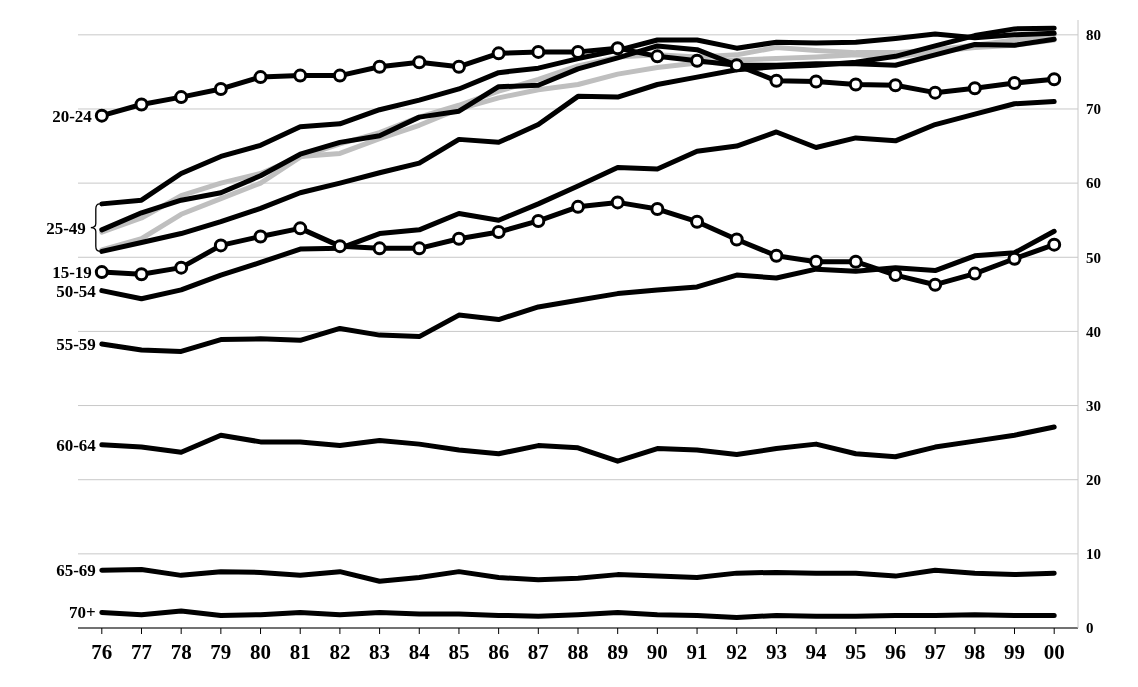  Describe the element at coordinates (1015, 651) in the screenshot. I see `x-tick-label: 99` at that location.